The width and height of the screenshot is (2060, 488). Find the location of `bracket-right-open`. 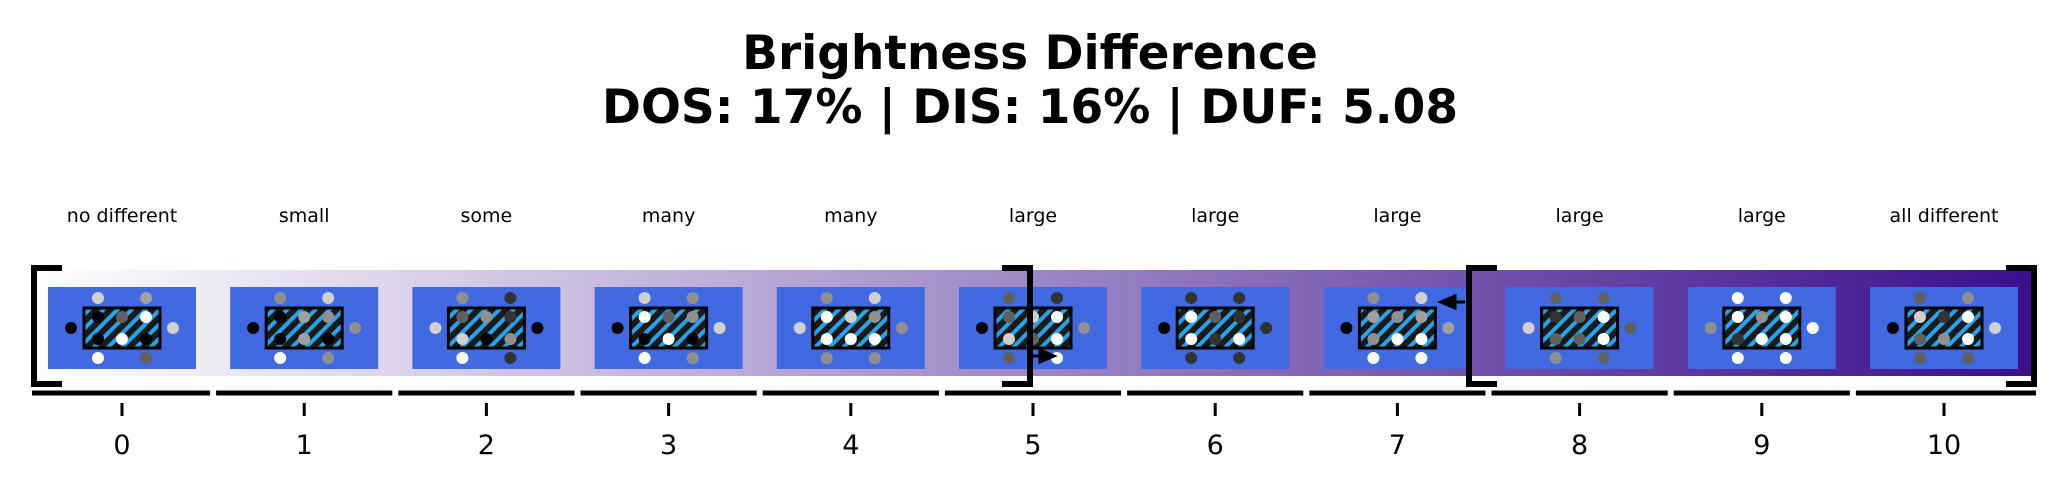

bracket-right-open is located at coordinates (1481, 326).